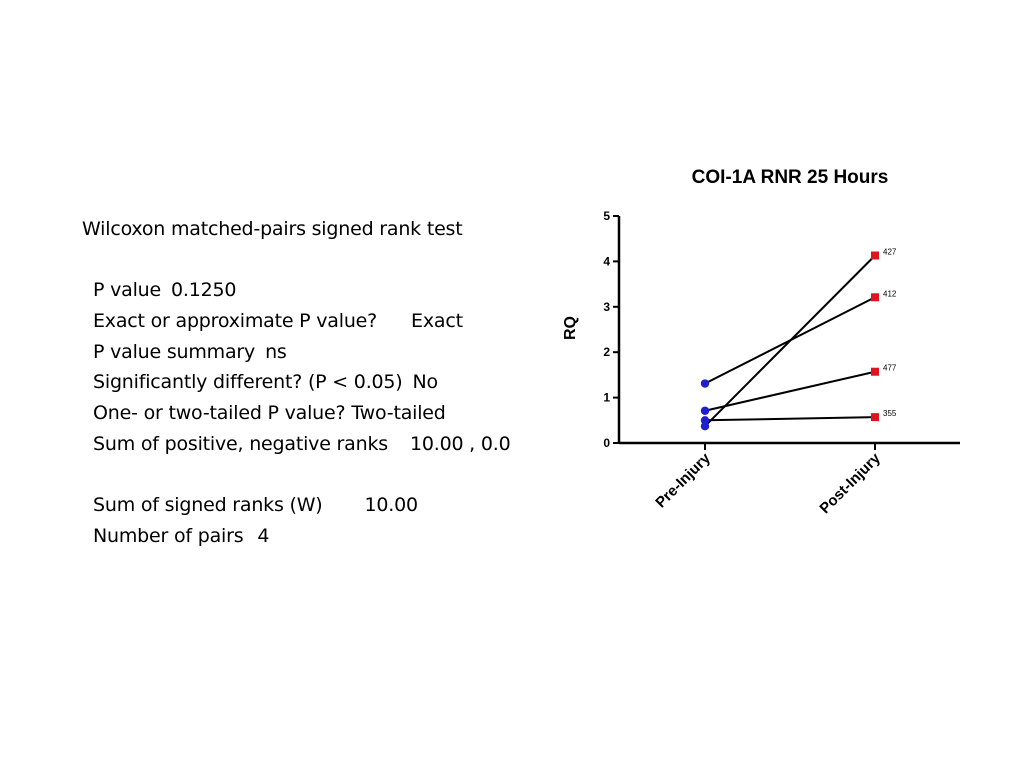  I want to click on y-tick-label: 3, so click(606, 307).